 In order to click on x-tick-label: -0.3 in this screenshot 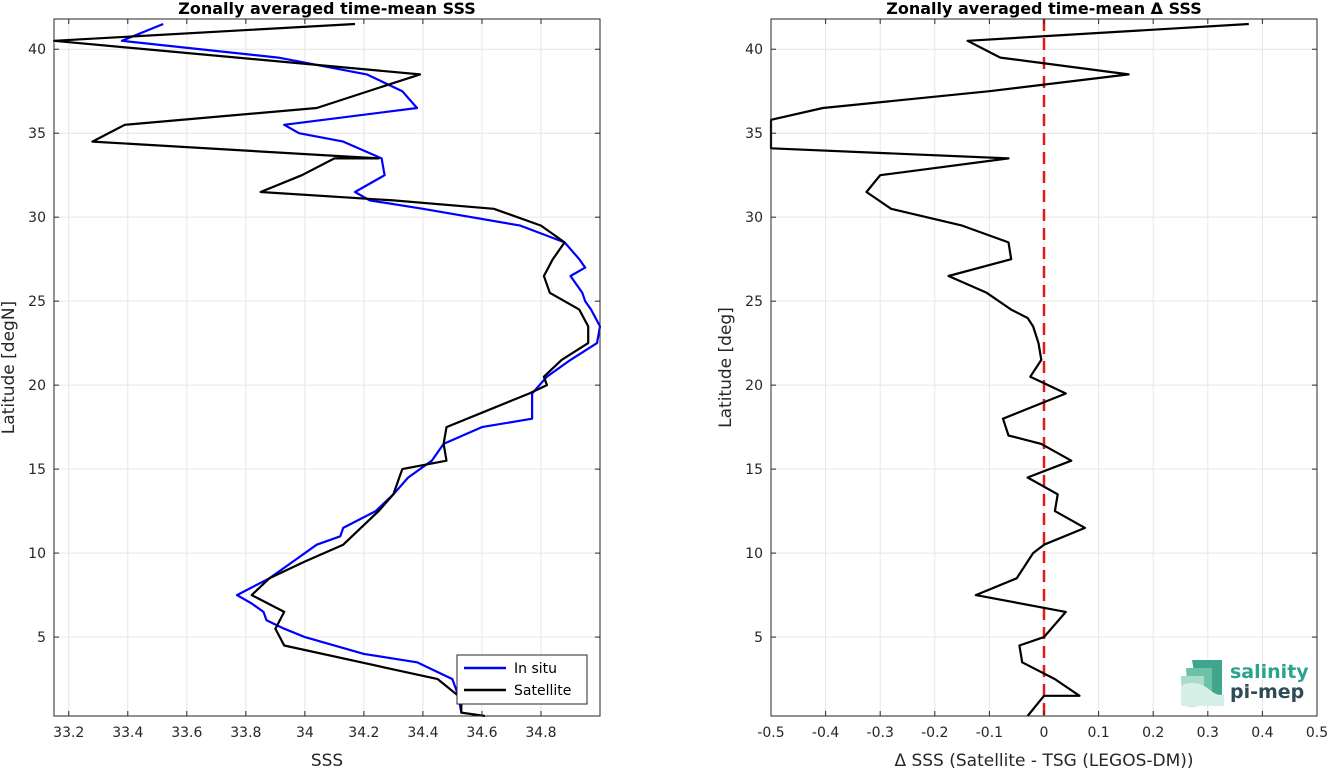, I will do `click(880, 733)`.